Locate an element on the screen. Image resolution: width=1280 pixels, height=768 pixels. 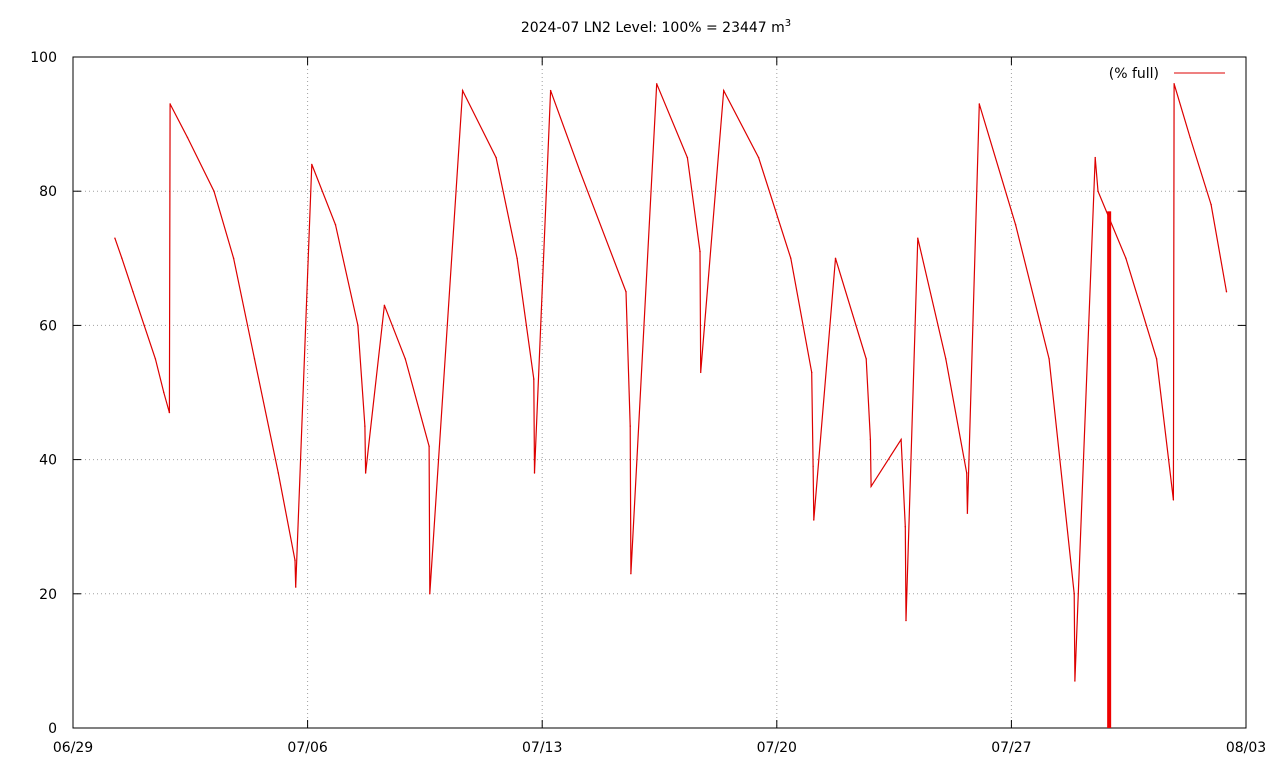
highlight-bar is located at coordinates (1109, 469).